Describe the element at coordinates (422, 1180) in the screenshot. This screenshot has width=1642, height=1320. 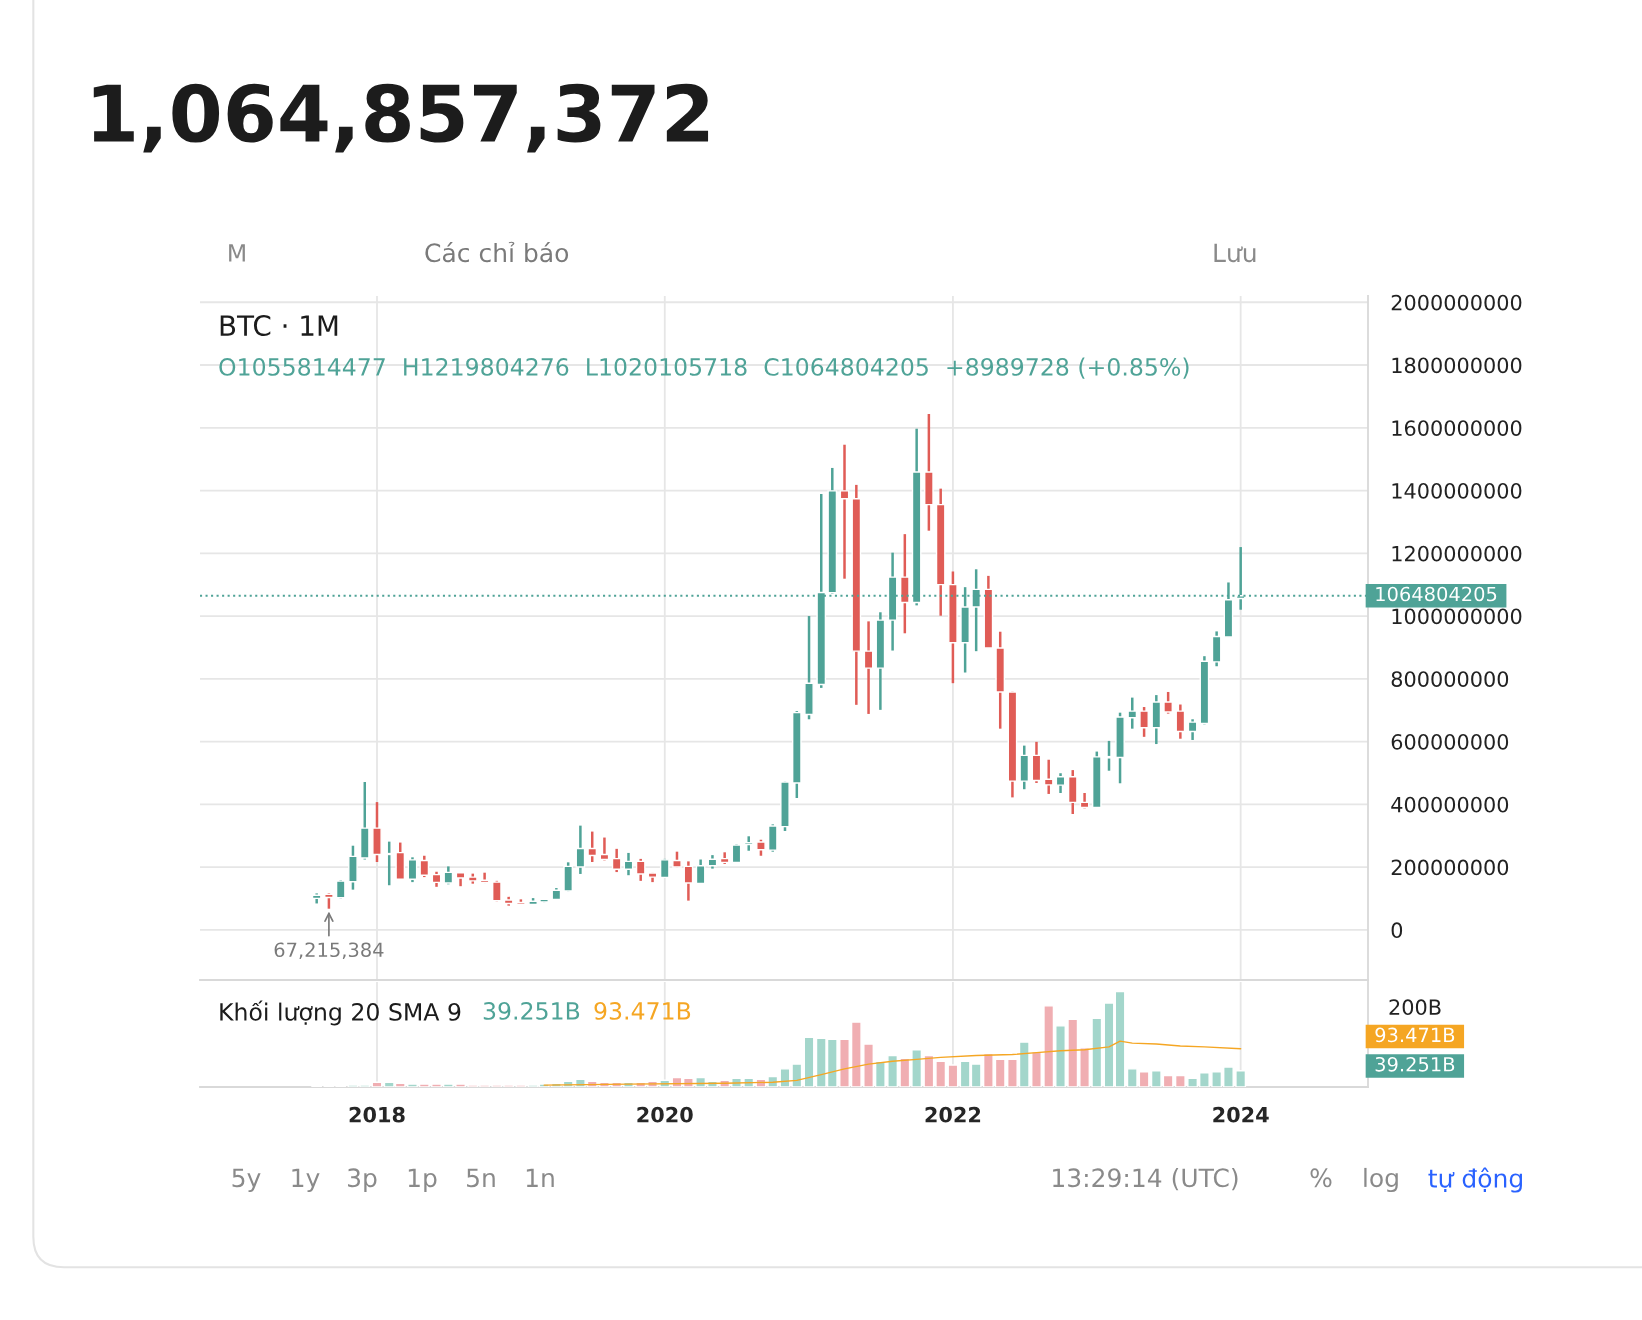
I see `text: 1p` at that location.